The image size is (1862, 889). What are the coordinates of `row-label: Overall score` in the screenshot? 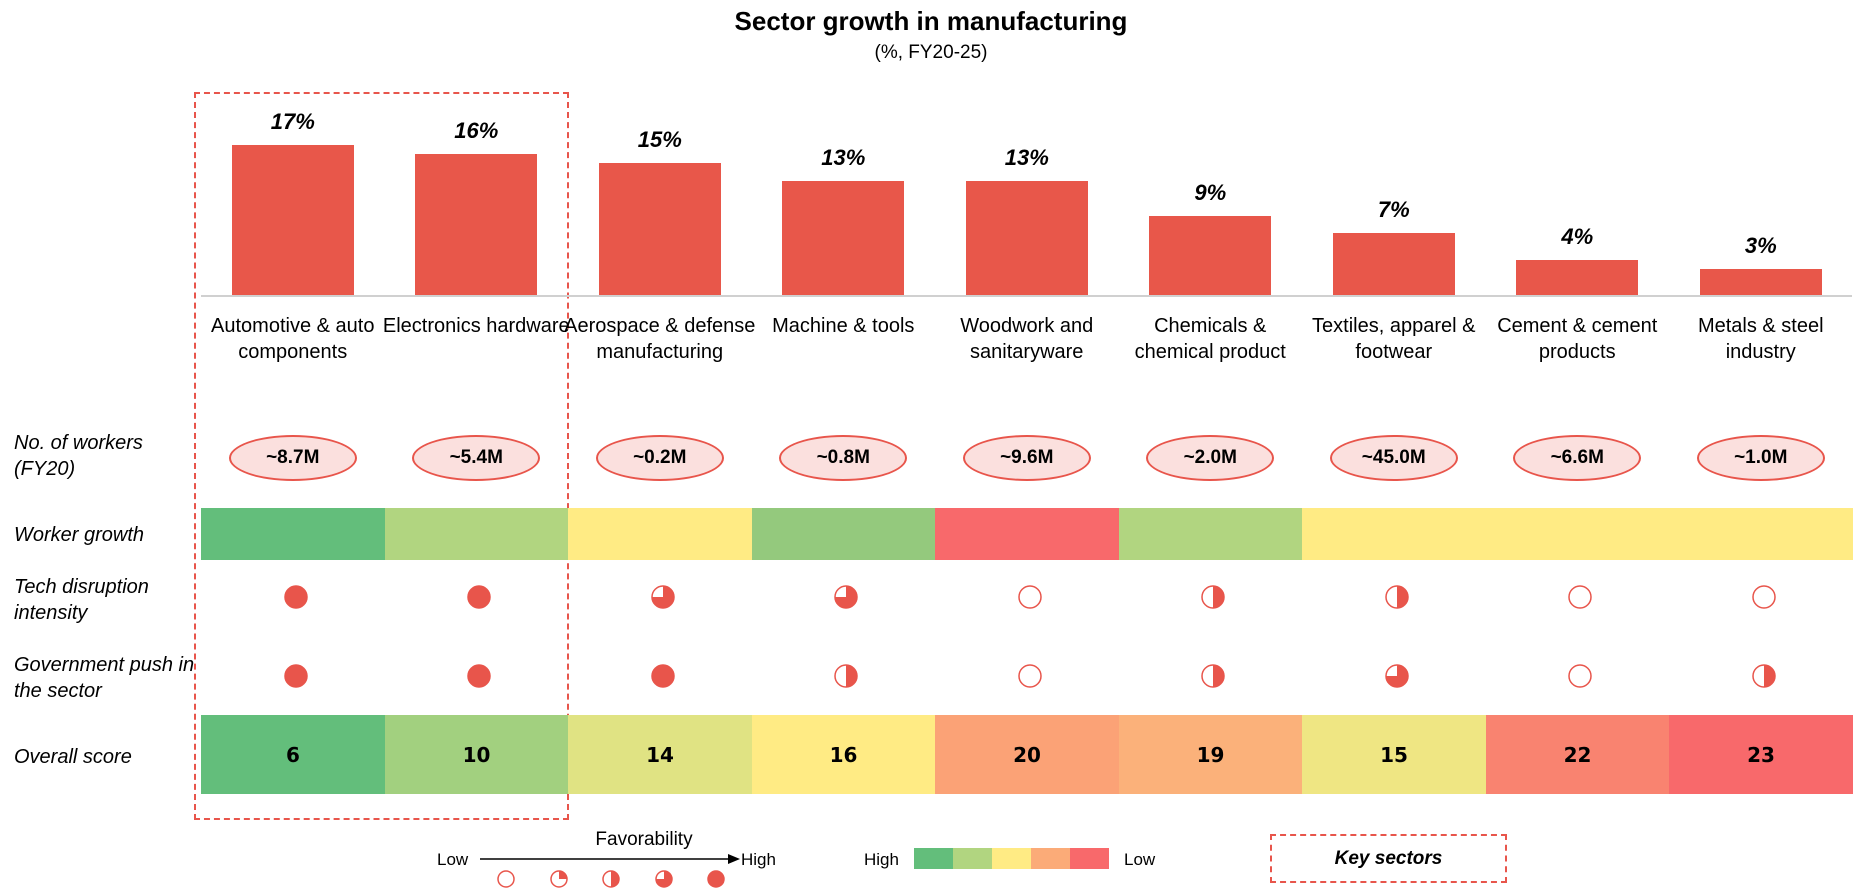 It's located at (73, 757).